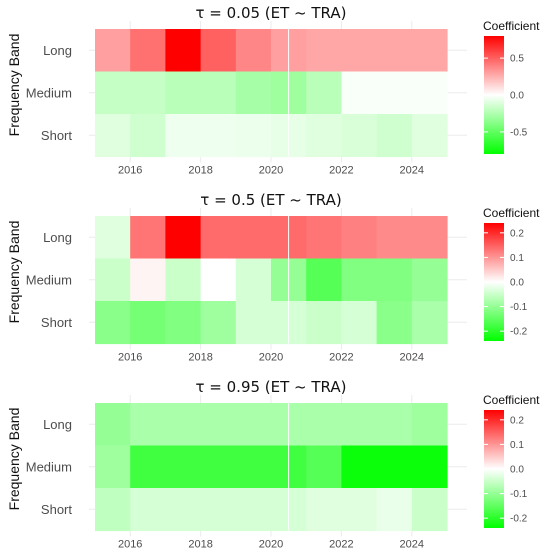 This screenshot has height=553, width=550. I want to click on legend-tick-label: -0.5, so click(519, 132).